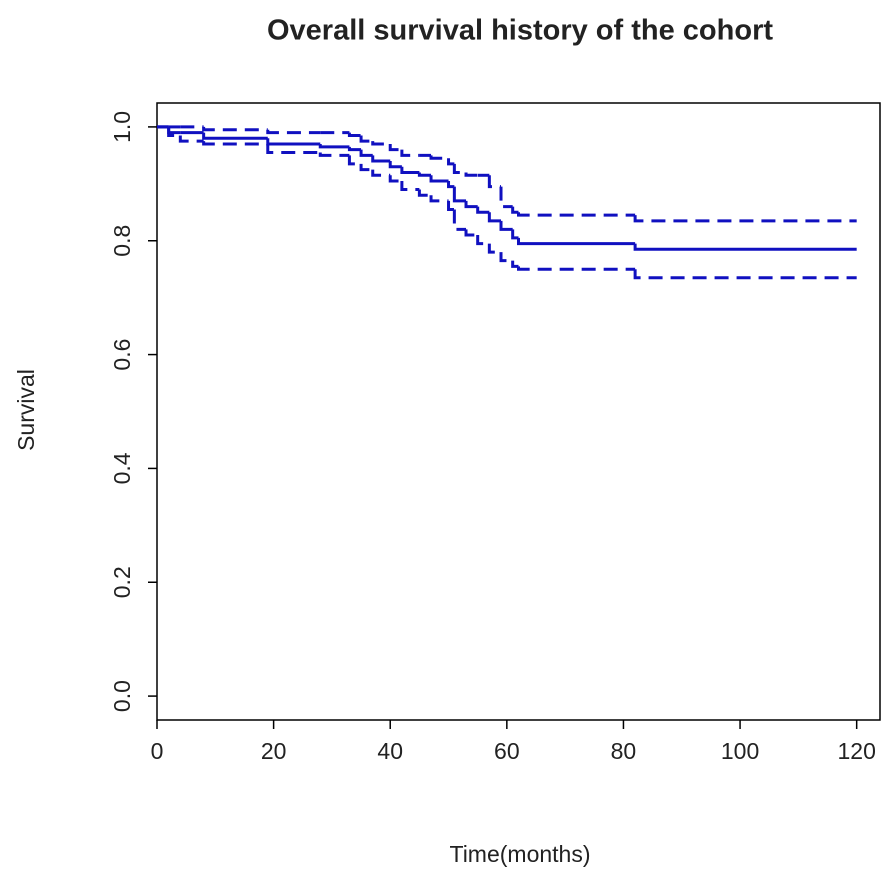  What do you see at coordinates (157, 751) in the screenshot?
I see `x-tick-label: 0` at bounding box center [157, 751].